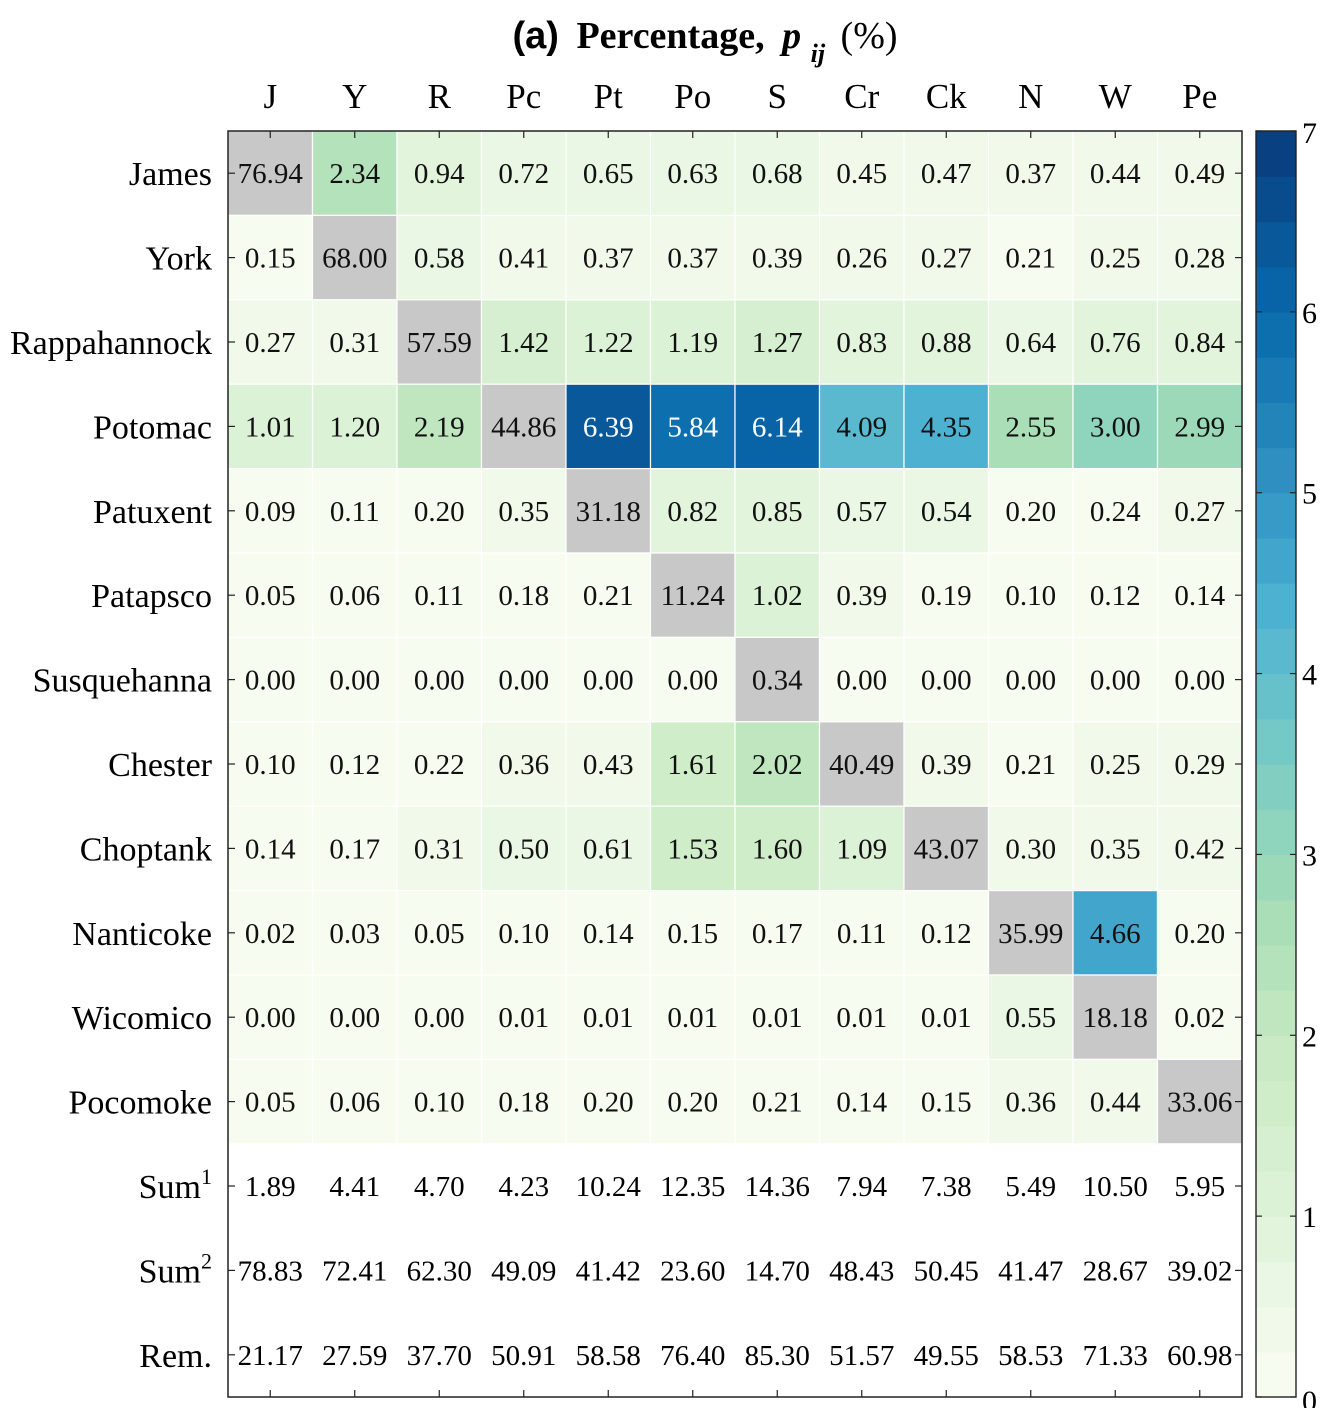 Image resolution: width=1325 pixels, height=1408 pixels. I want to click on cell-value-label: 5.84, so click(692, 427).